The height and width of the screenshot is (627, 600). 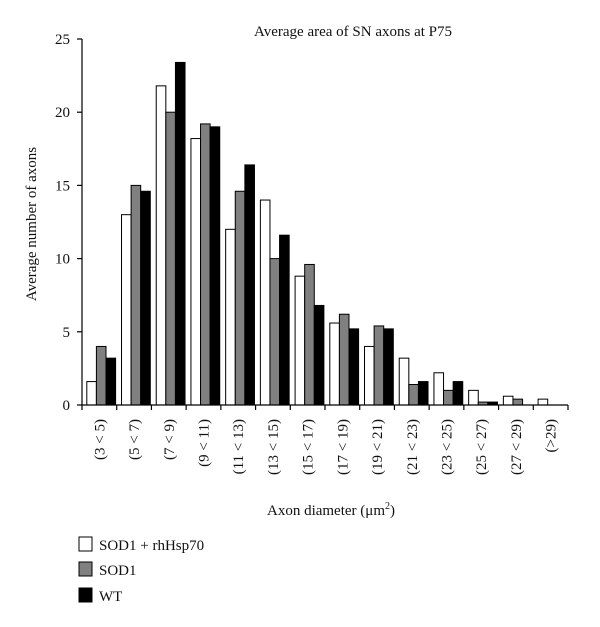 What do you see at coordinates (353, 32) in the screenshot?
I see `chart-title: Average area of SN axons at P75` at bounding box center [353, 32].